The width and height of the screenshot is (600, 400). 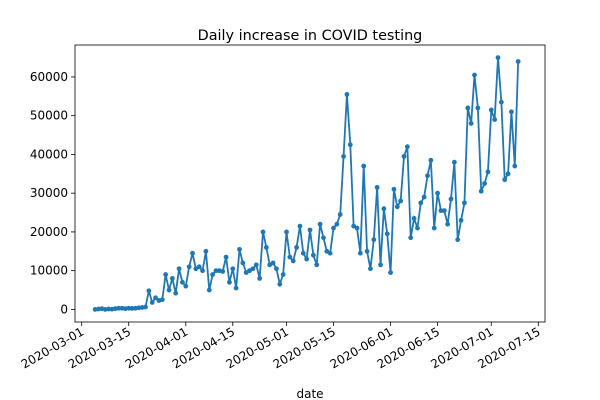 I want to click on y-tick-label: 20000, so click(x=49, y=232).